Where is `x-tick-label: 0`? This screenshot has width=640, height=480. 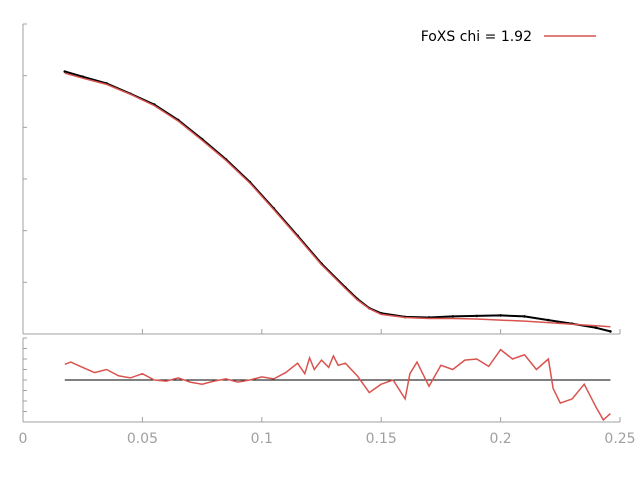 x-tick-label: 0 is located at coordinates (23, 439).